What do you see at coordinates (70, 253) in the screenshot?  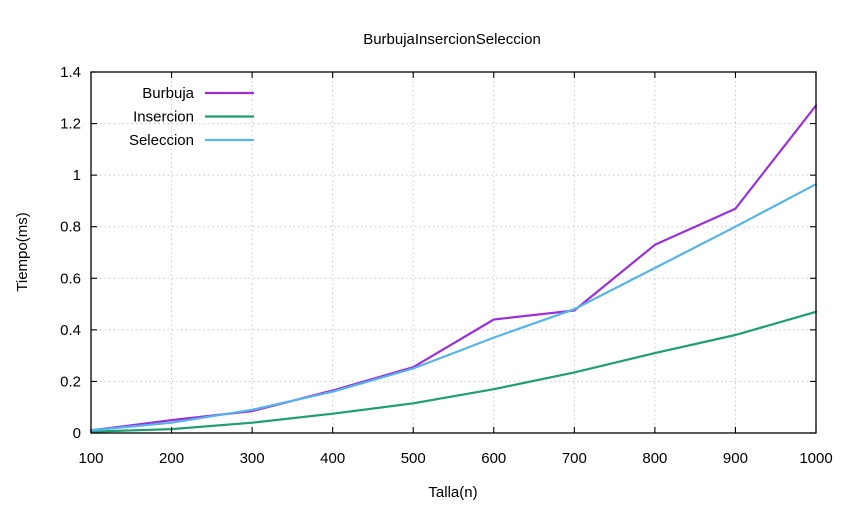 I see `y-axis-tick-labels: 0 0.2 0.4 0.6 0.8 1 1.2 1.4` at bounding box center [70, 253].